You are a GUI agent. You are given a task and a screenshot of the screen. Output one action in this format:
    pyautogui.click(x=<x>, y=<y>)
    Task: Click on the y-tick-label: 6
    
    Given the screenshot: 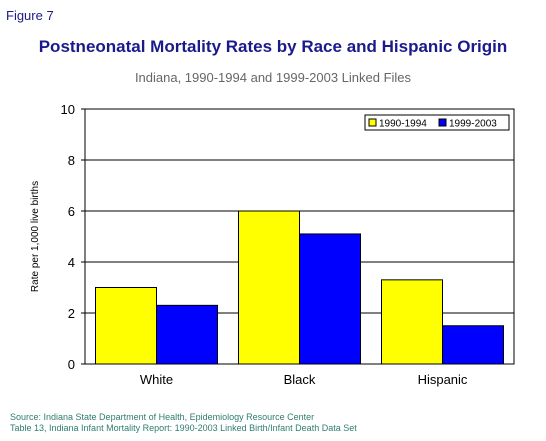 What is the action you would take?
    pyautogui.click(x=71, y=211)
    